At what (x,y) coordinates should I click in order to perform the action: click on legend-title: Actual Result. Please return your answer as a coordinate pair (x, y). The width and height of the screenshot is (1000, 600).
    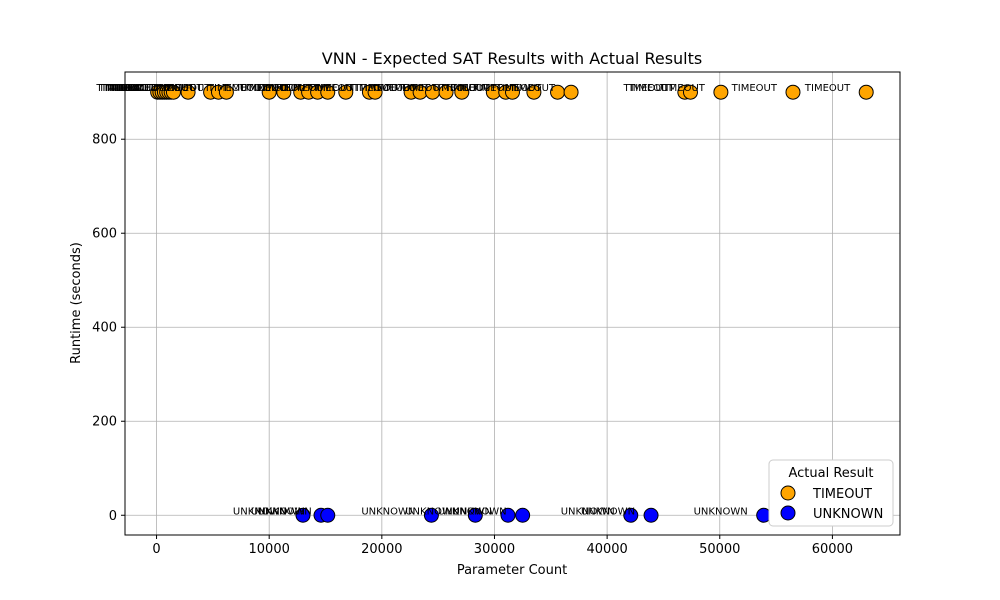
    Looking at the image, I should click on (830, 473).